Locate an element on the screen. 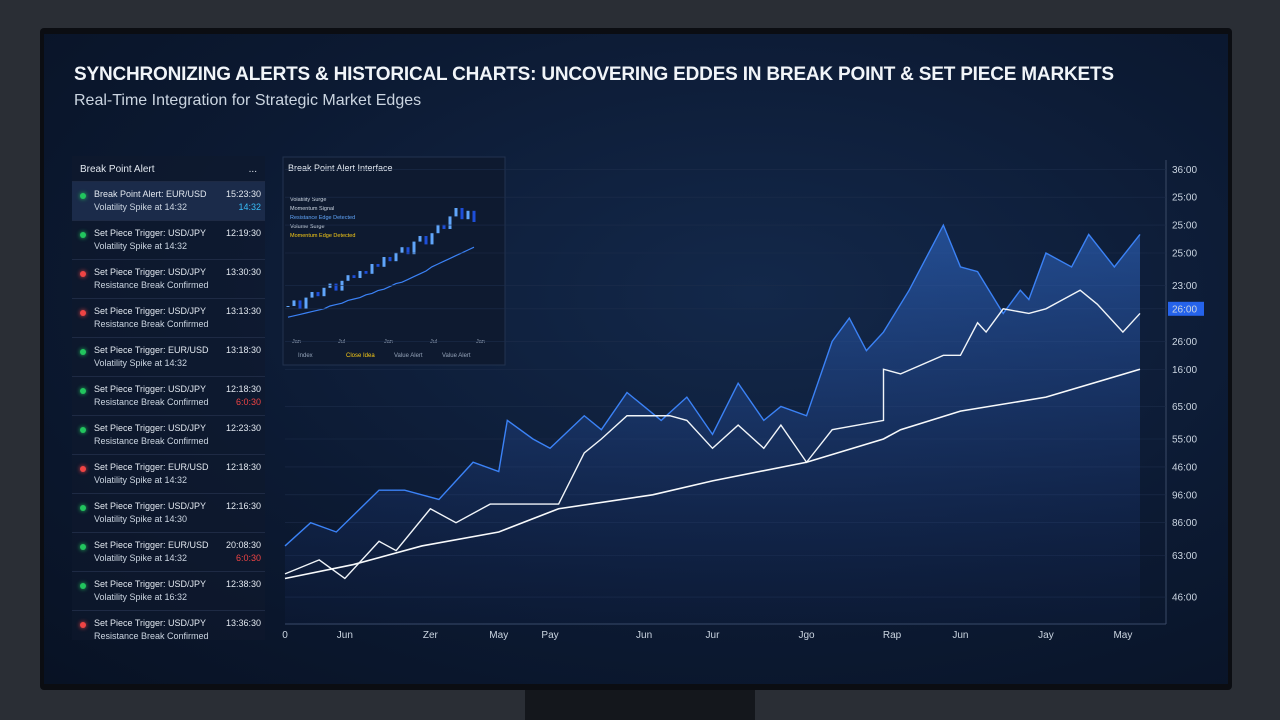  alert-title: Break Point Alert is located at coordinates (117, 169).